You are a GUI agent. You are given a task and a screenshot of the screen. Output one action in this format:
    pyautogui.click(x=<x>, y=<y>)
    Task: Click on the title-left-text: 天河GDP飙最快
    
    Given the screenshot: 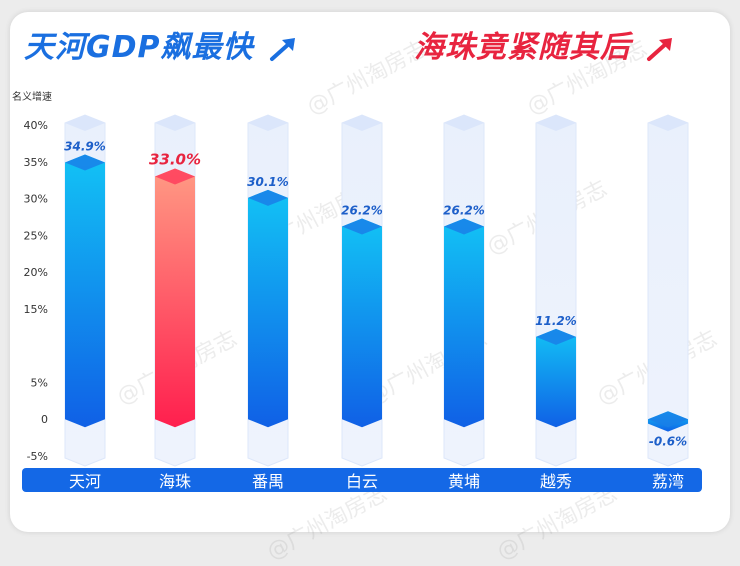 What is the action you would take?
    pyautogui.click(x=139, y=47)
    